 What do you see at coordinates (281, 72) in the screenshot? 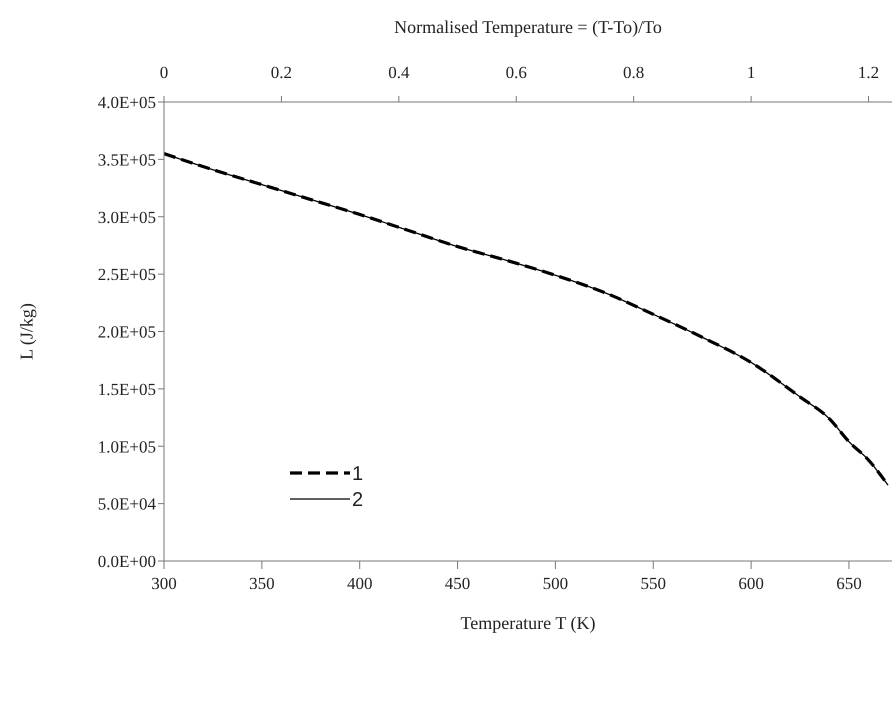
I see `x2-tick-label: 0.2` at bounding box center [281, 72].